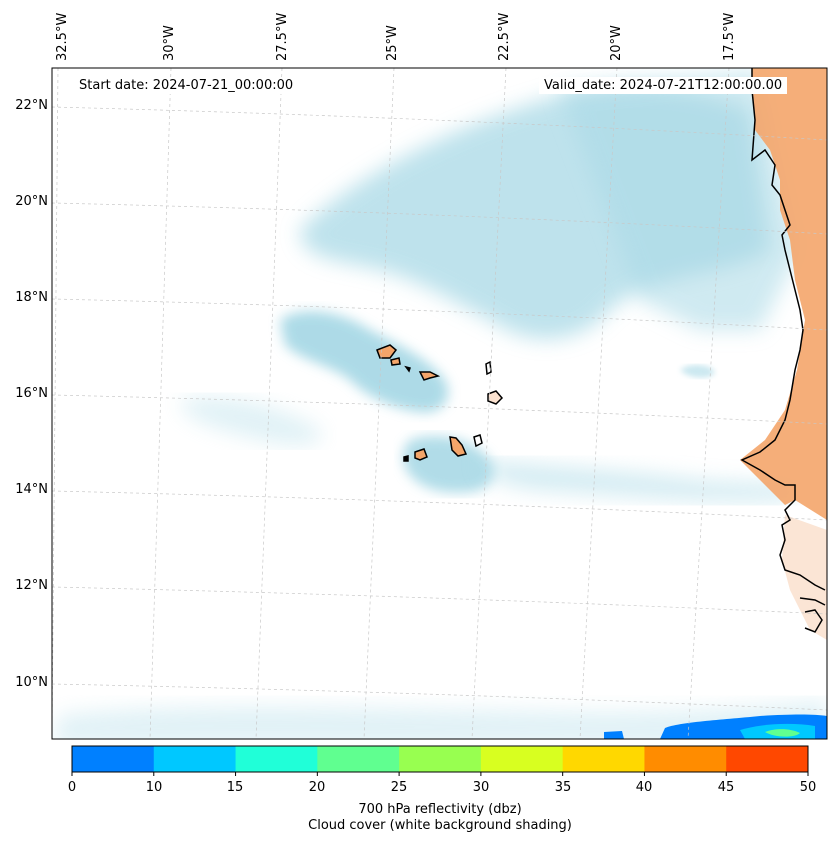 This screenshot has width=837, height=843. I want to click on colorbar-caption-secondary: Cloud cover (white background shading), so click(440, 825).